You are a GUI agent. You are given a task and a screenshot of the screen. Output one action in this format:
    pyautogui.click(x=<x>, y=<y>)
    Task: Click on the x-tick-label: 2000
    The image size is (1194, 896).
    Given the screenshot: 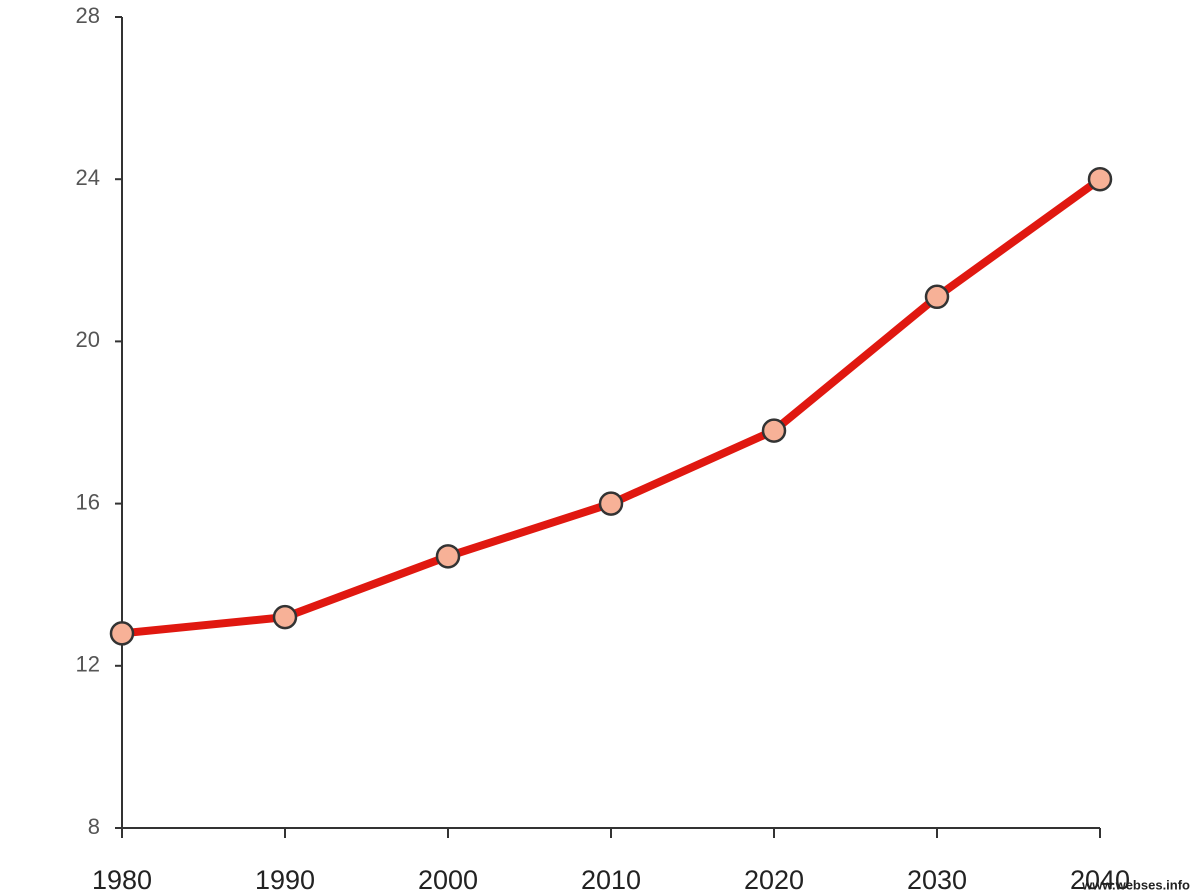 What is the action you would take?
    pyautogui.click(x=448, y=880)
    